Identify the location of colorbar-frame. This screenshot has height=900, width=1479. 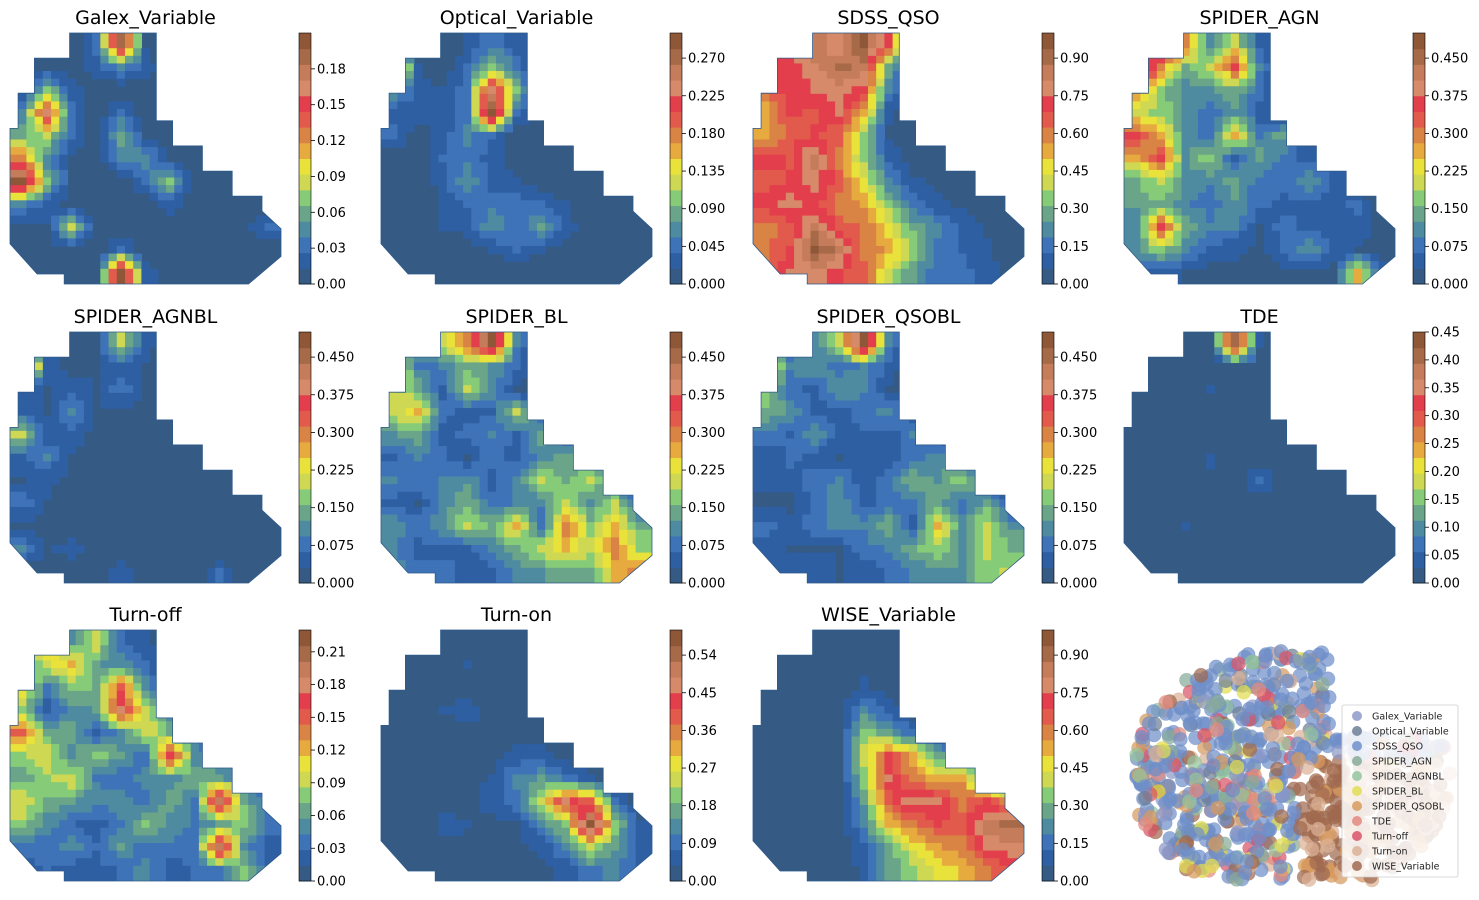
(676, 457).